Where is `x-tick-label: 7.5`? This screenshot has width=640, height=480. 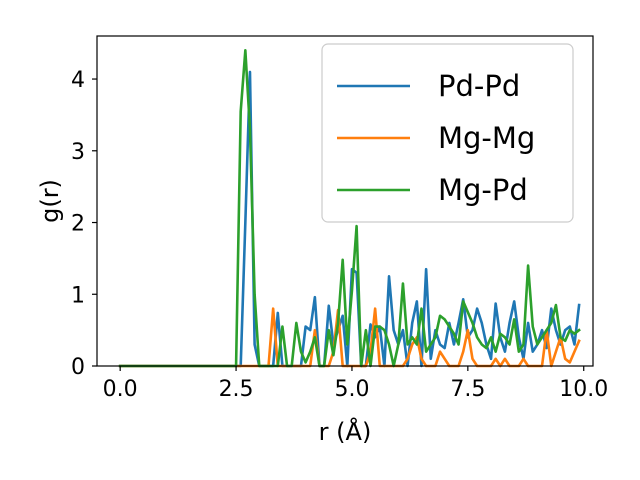 x-tick-label: 7.5 is located at coordinates (467, 389).